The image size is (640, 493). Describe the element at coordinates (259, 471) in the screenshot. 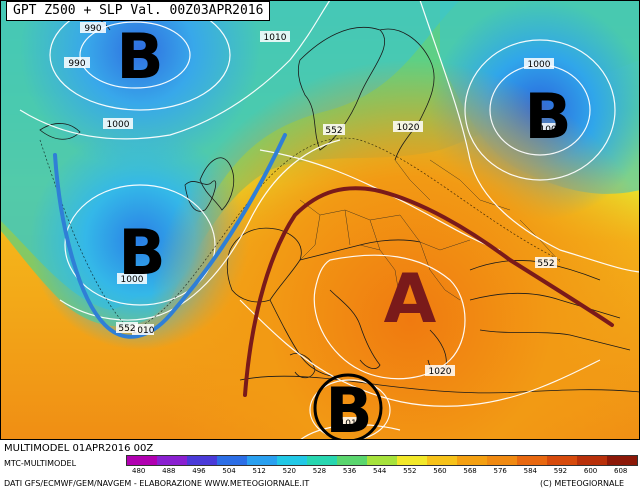

I see `scale-tick: 512` at that location.